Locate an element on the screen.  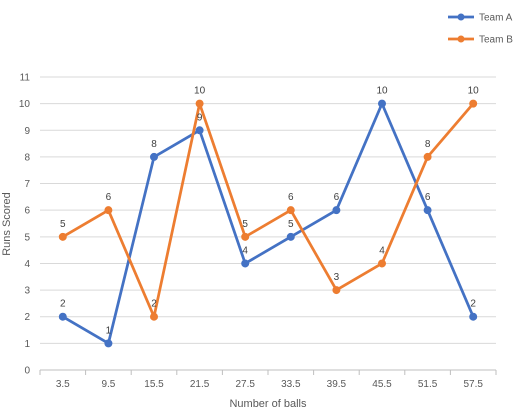
y-tick-label: 9 is located at coordinates (27, 131).